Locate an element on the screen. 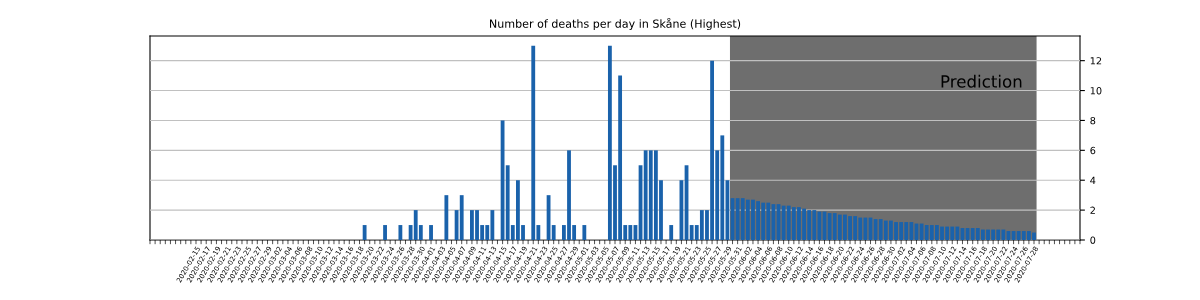 This screenshot has width=1200, height=300. y-tick-label: 10 is located at coordinates (1096, 91).